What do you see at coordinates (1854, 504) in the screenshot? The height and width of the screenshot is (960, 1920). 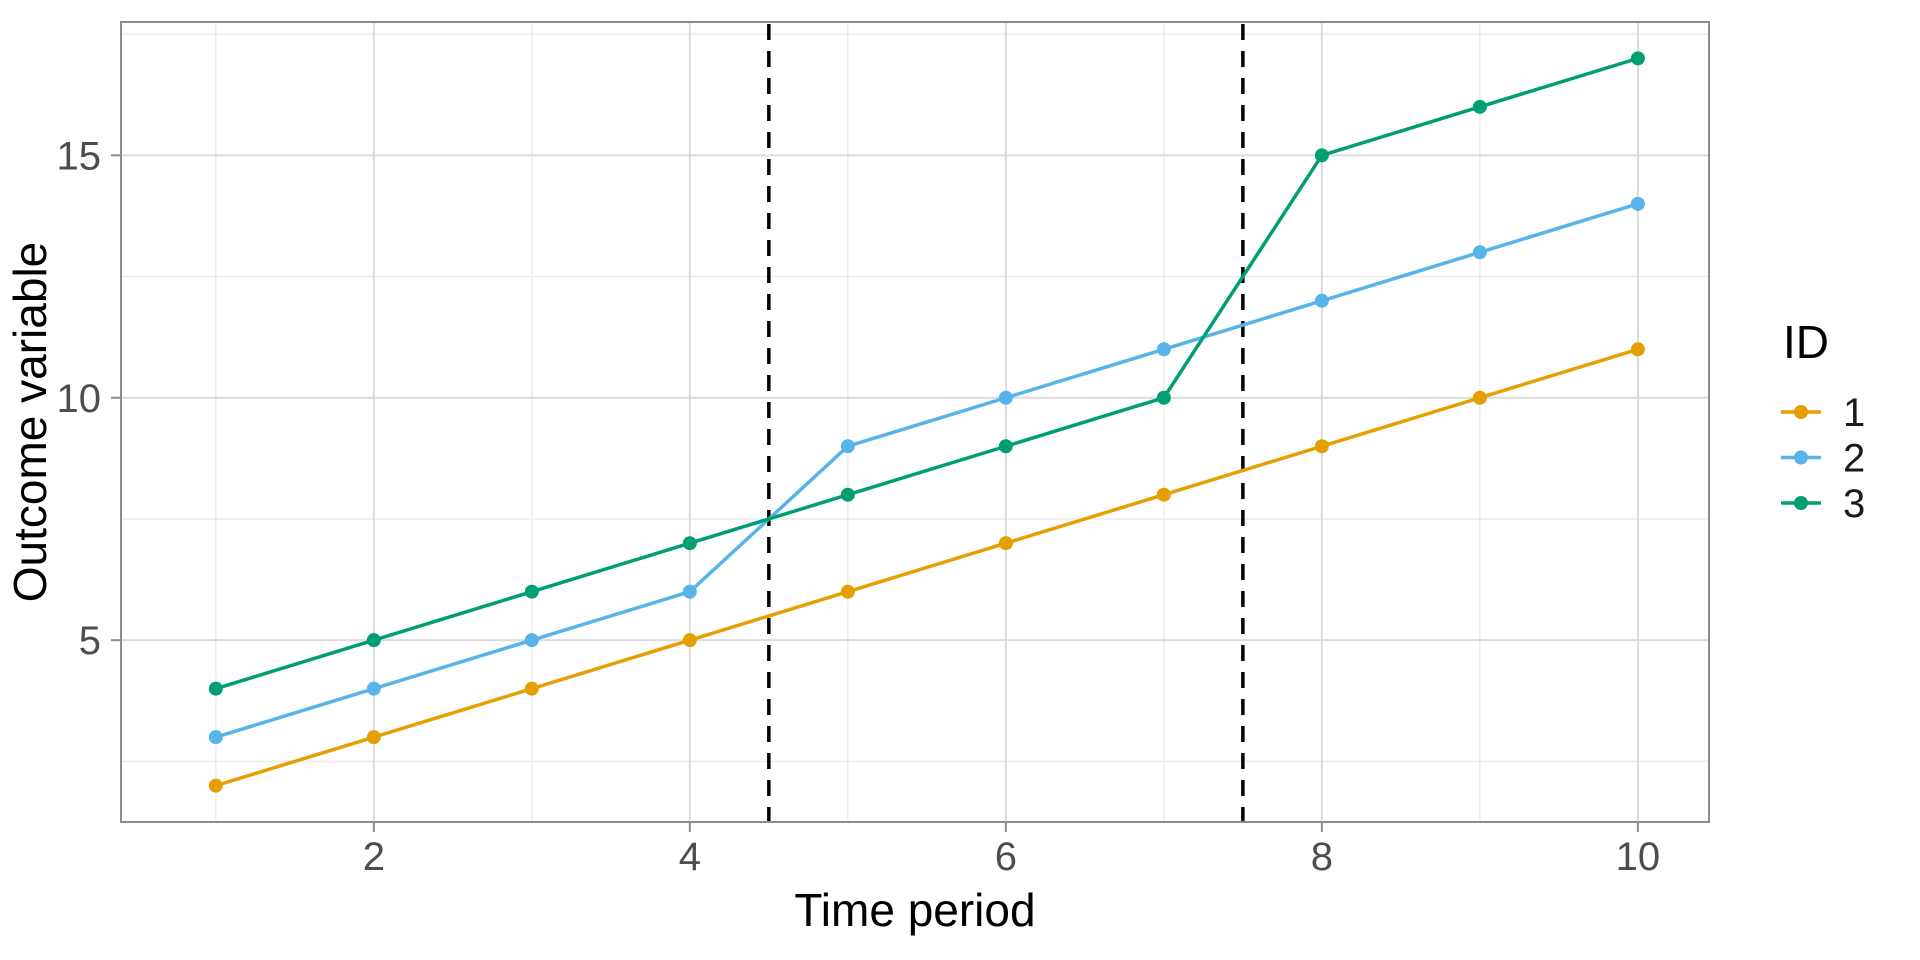 I see `legend-label-3: 3` at bounding box center [1854, 504].